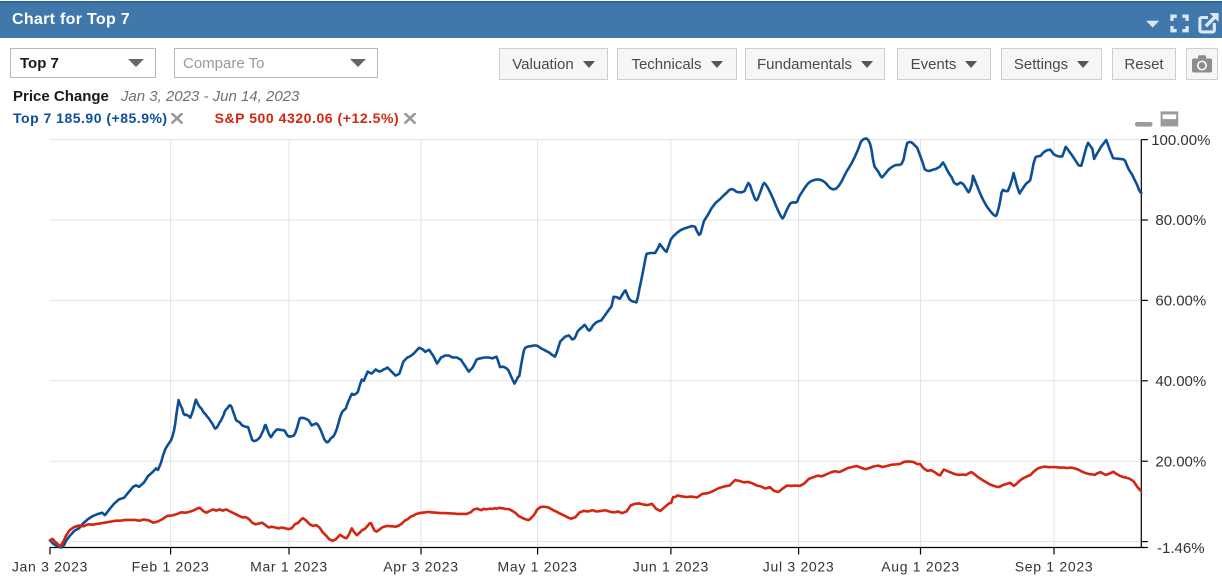  What do you see at coordinates (171, 567) in the screenshot?
I see `svg-text: Feb 1 2023` at bounding box center [171, 567].